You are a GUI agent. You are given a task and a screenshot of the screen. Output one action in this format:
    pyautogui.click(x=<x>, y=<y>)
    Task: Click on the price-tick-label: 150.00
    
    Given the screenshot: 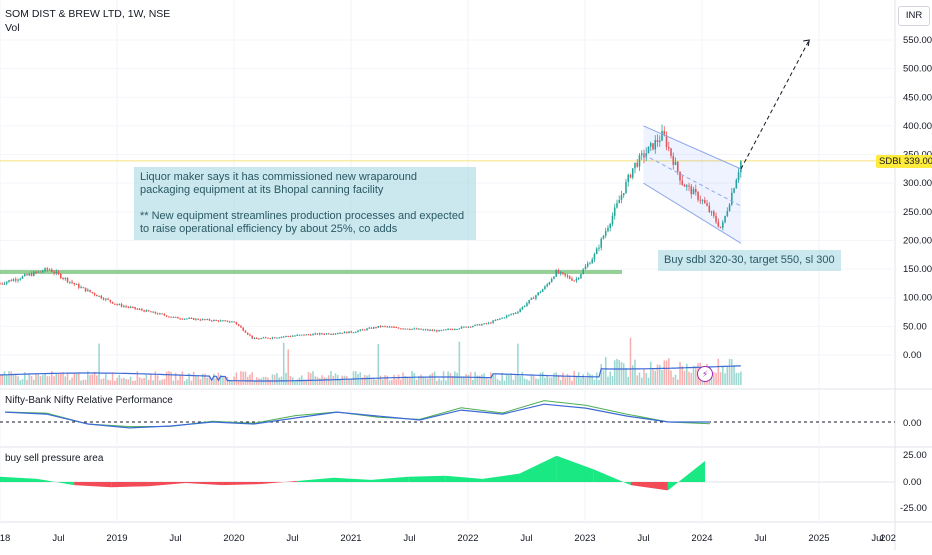 What is the action you would take?
    pyautogui.click(x=917, y=269)
    